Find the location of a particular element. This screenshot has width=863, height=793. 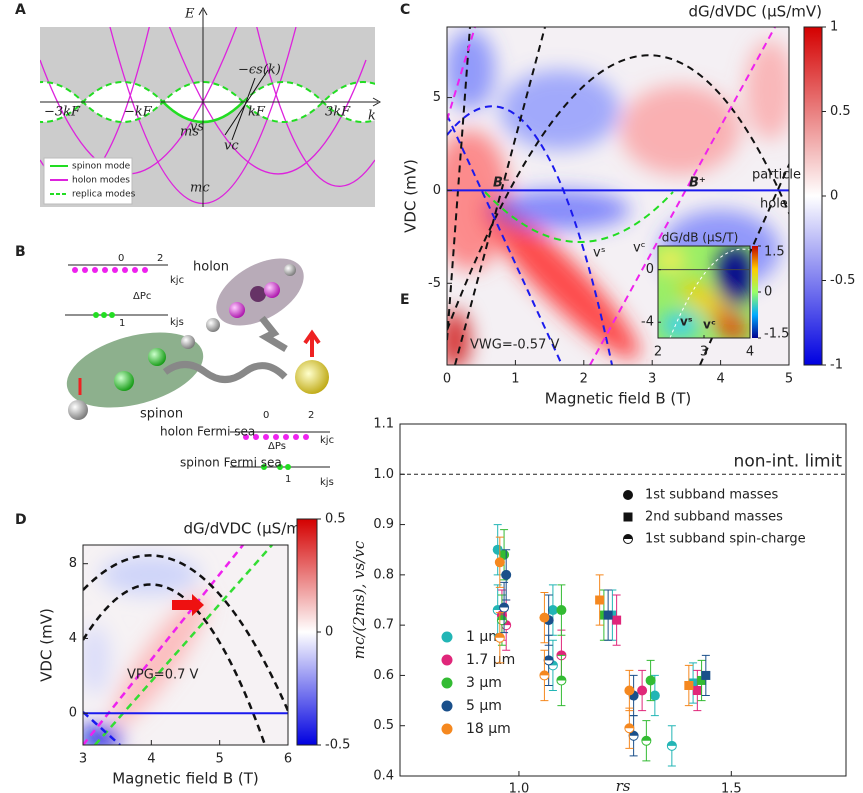

annotation: ms is located at coordinates (189, 132).